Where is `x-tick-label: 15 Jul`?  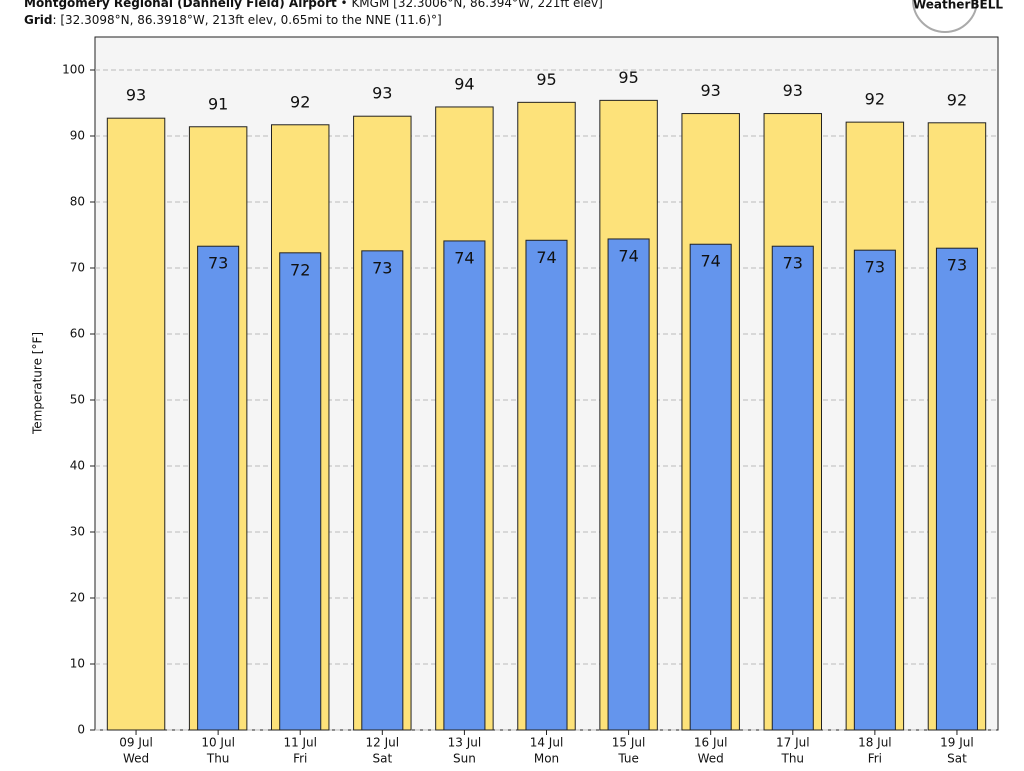 x-tick-label: 15 Jul is located at coordinates (629, 743).